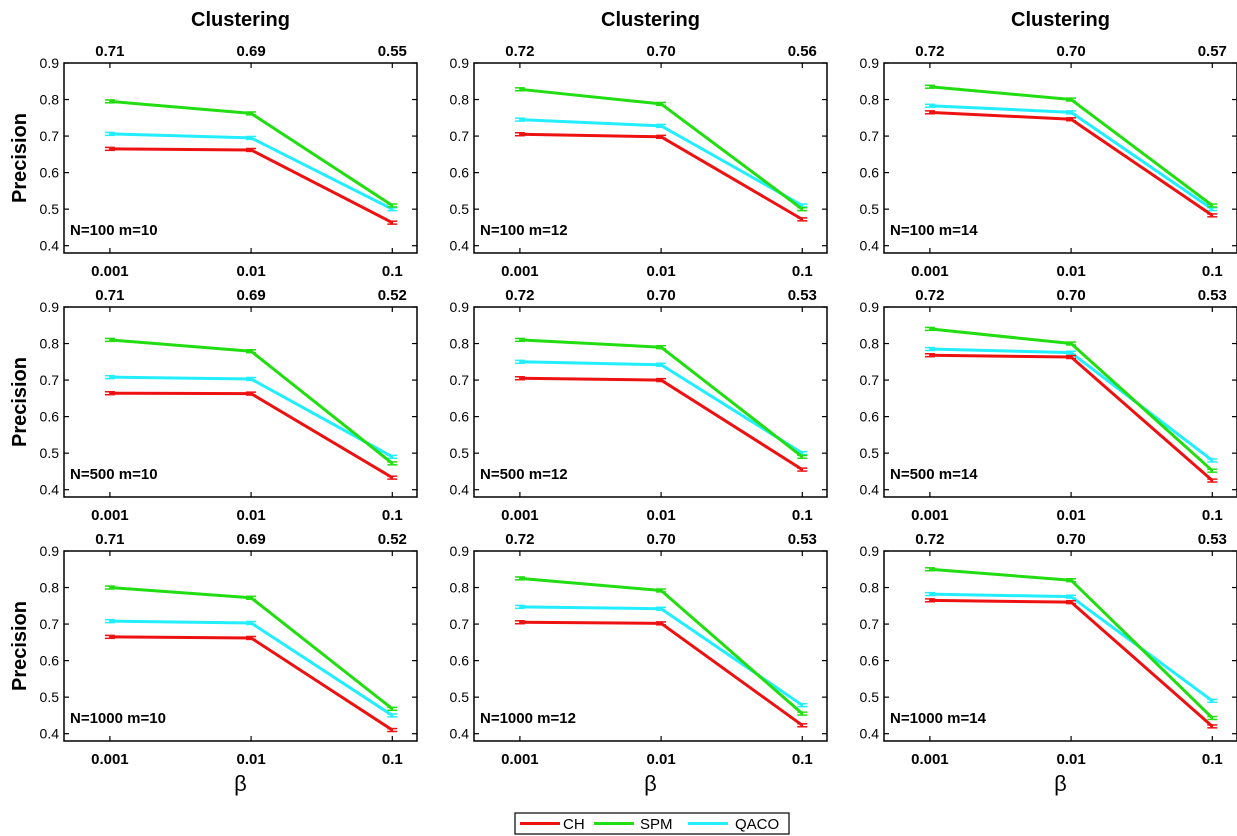  I want to click on y-axis-label: Precision, so click(20, 158).